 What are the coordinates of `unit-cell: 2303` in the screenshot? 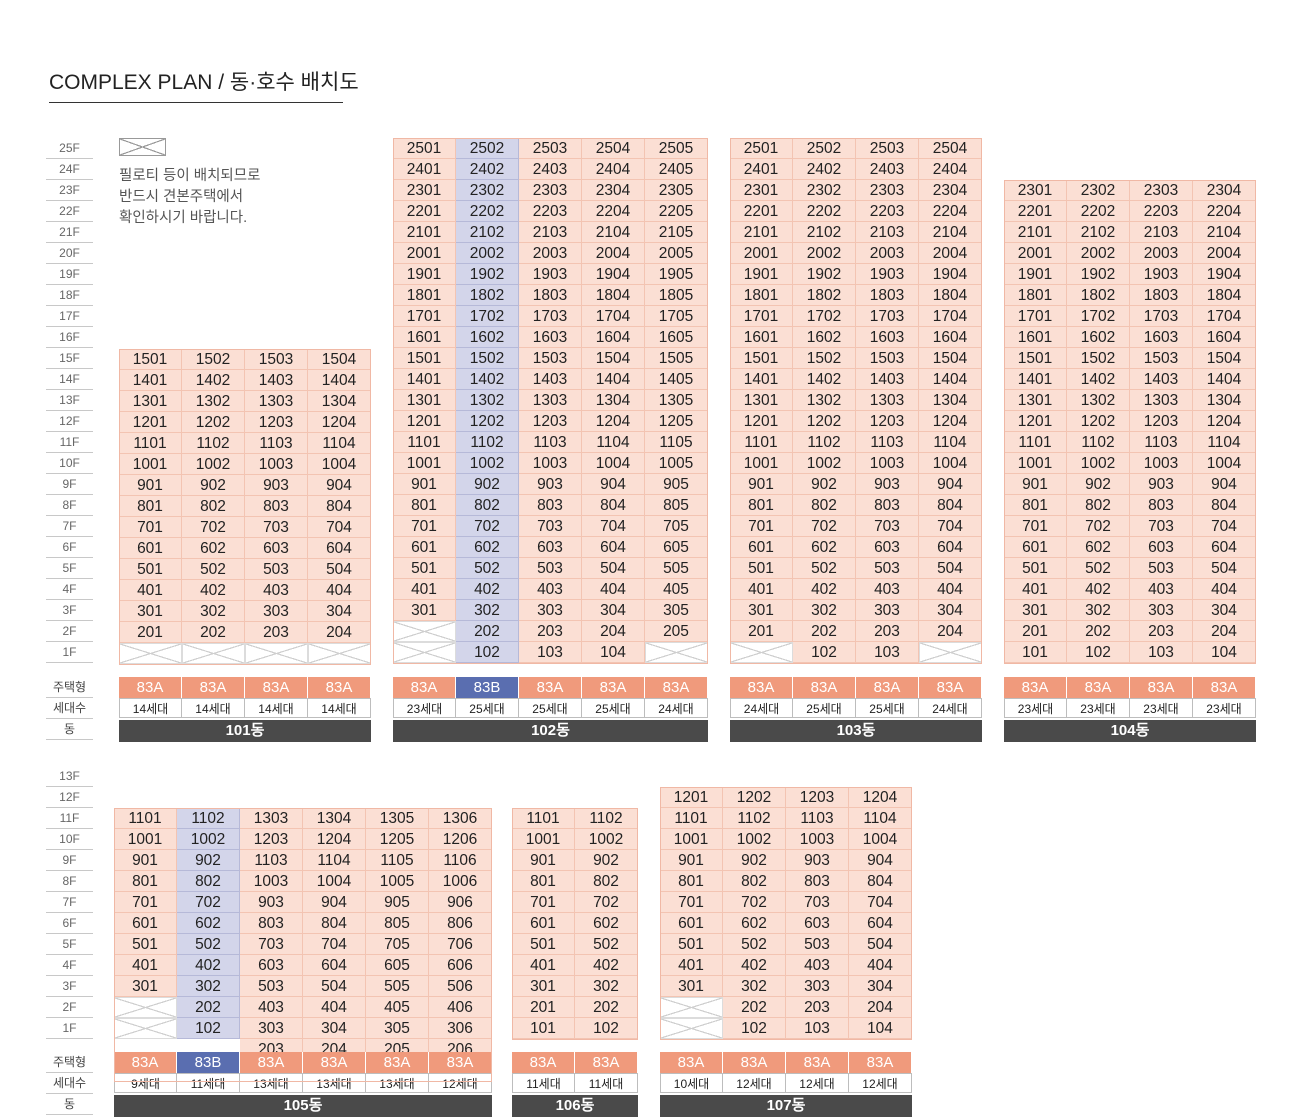 It's located at (550, 190).